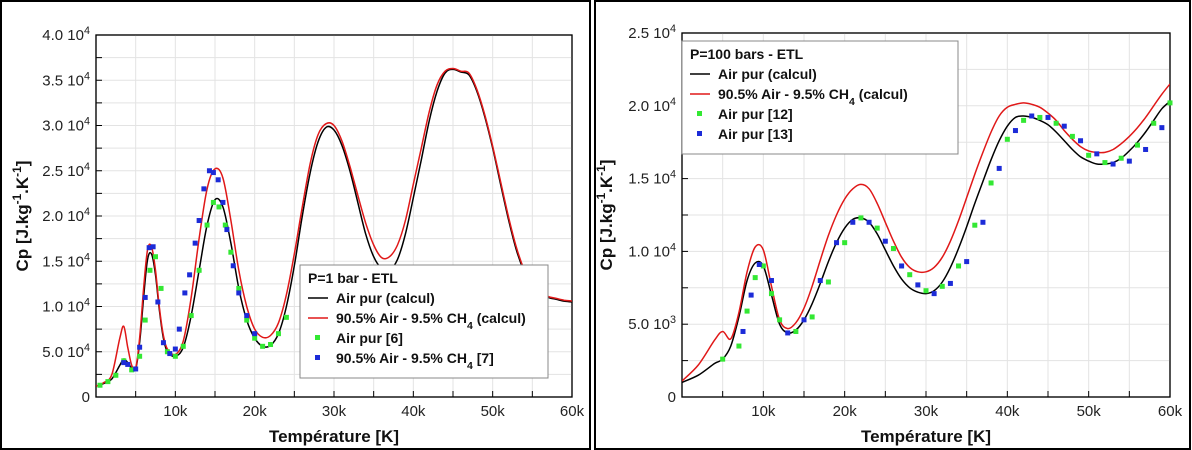  I want to click on y-tick-label: 3.0 104, so click(66, 125).